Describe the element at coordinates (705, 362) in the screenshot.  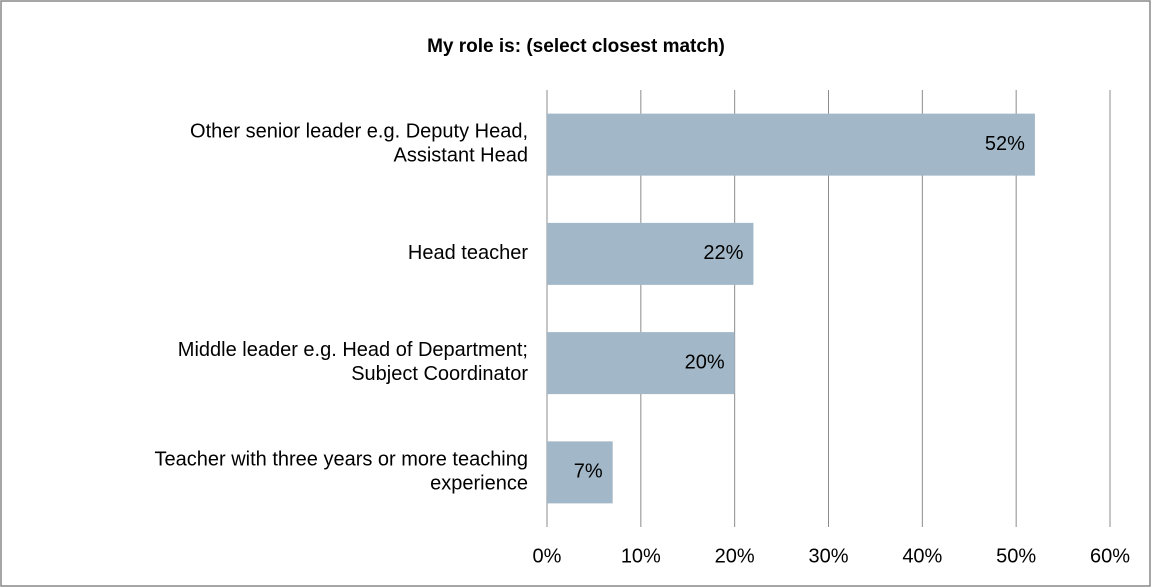
I see `data-label: 20%` at that location.